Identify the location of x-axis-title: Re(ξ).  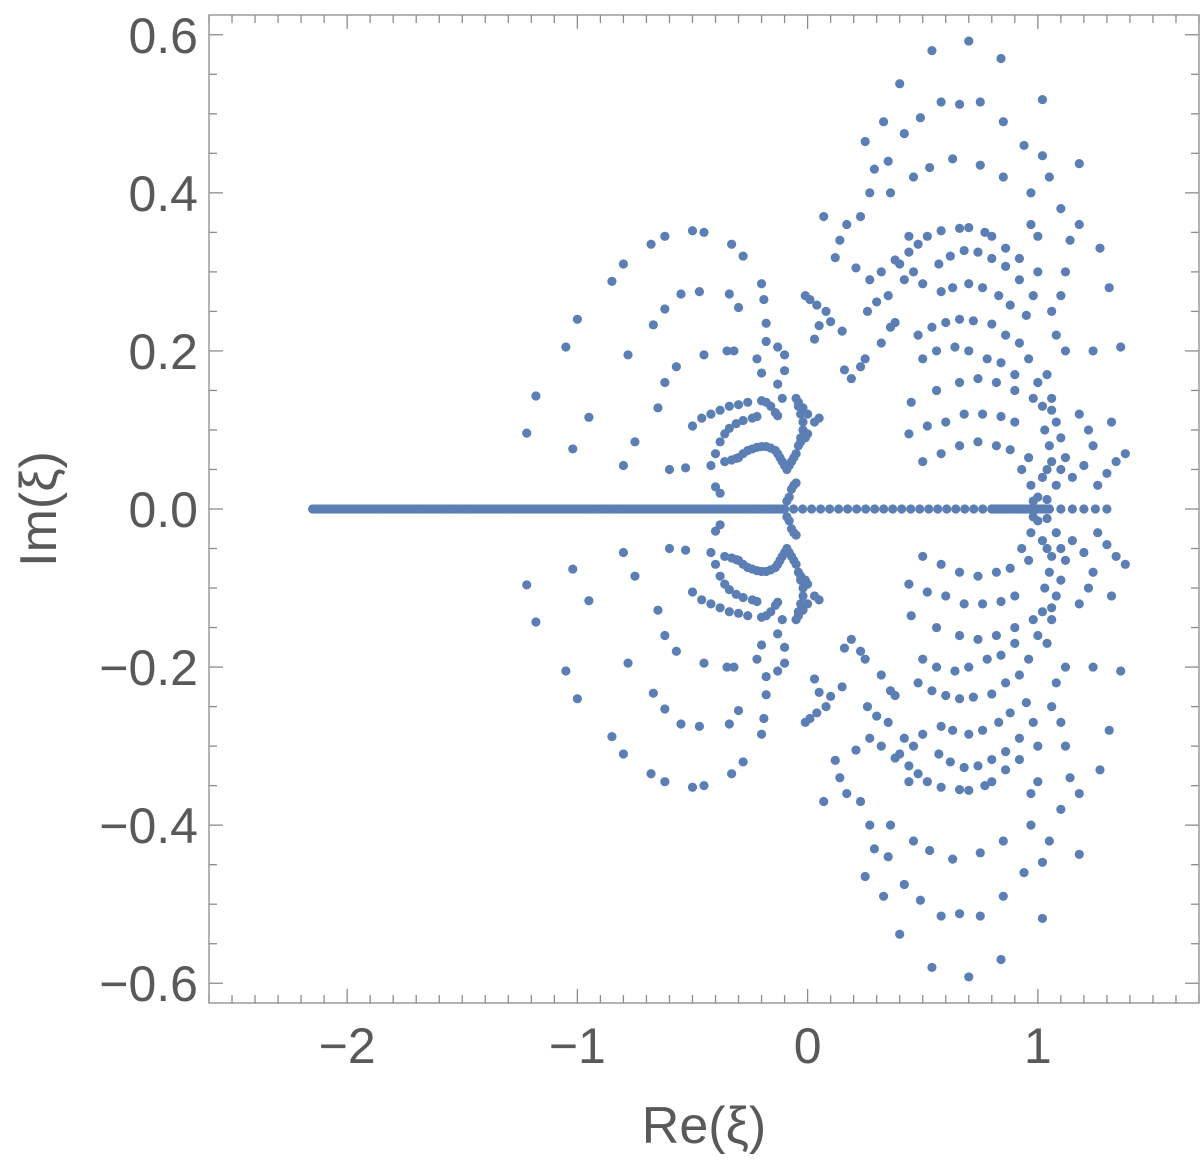
(704, 1126).